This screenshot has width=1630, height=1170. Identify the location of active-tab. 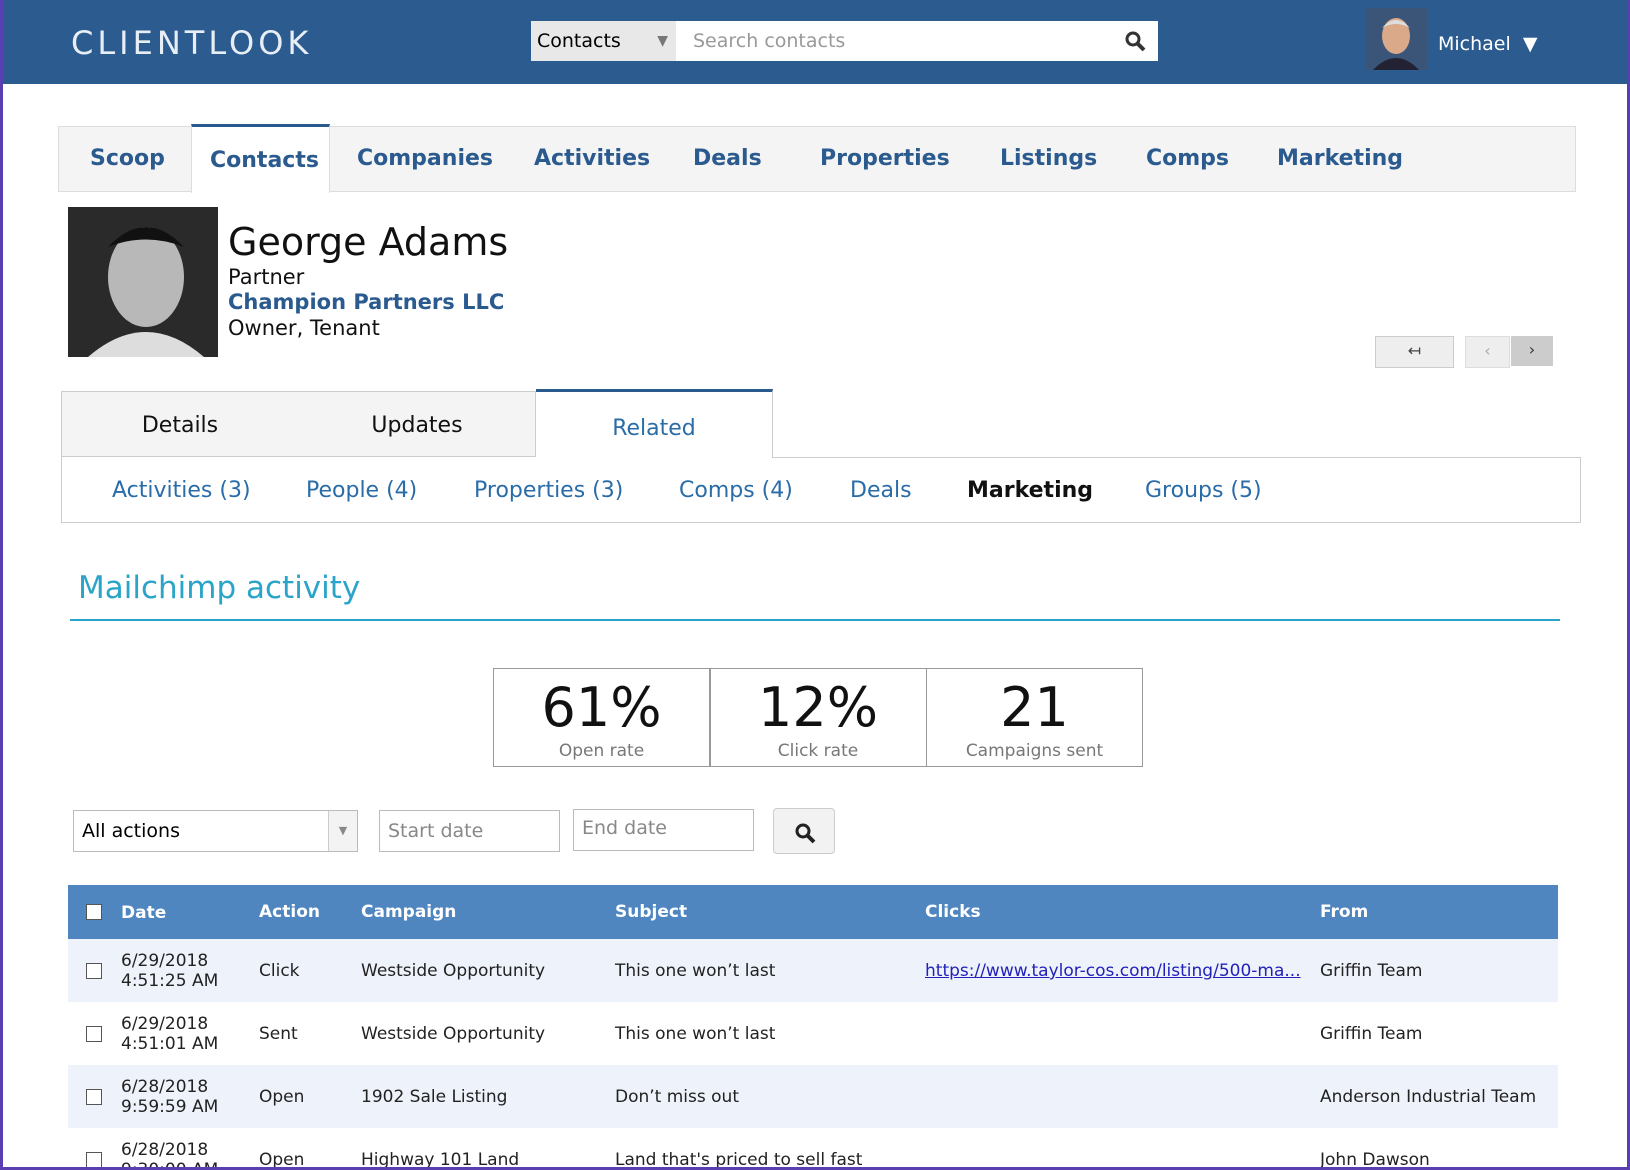
(260, 158).